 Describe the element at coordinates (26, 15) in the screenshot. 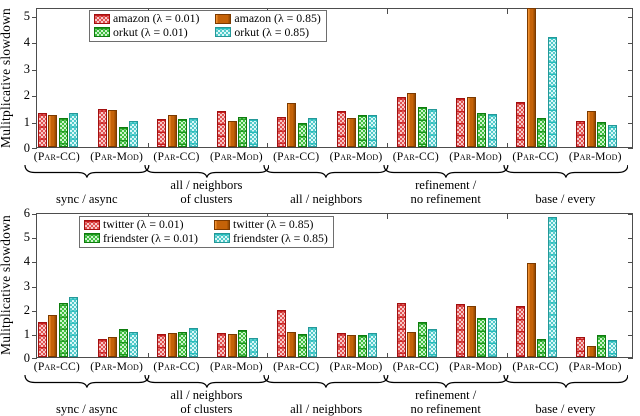

I see `y-tick-label: 5` at that location.